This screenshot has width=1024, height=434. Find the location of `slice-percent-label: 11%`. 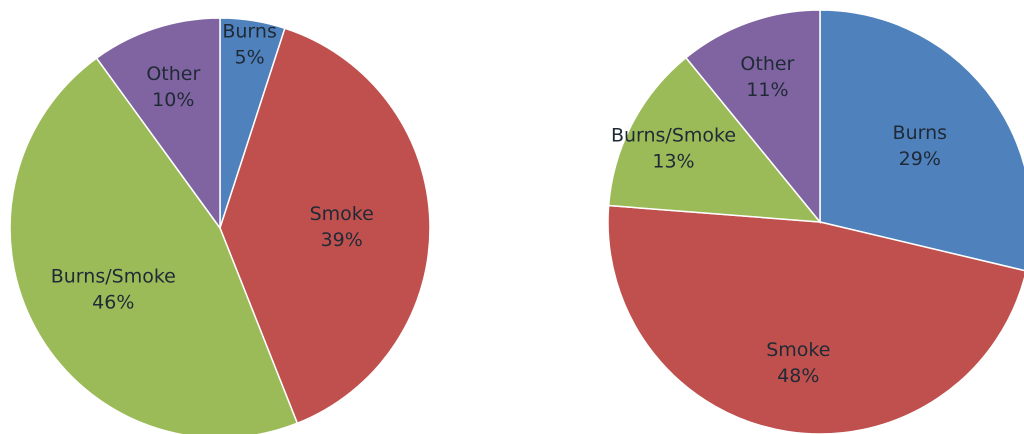

slice-percent-label: 11% is located at coordinates (767, 90).